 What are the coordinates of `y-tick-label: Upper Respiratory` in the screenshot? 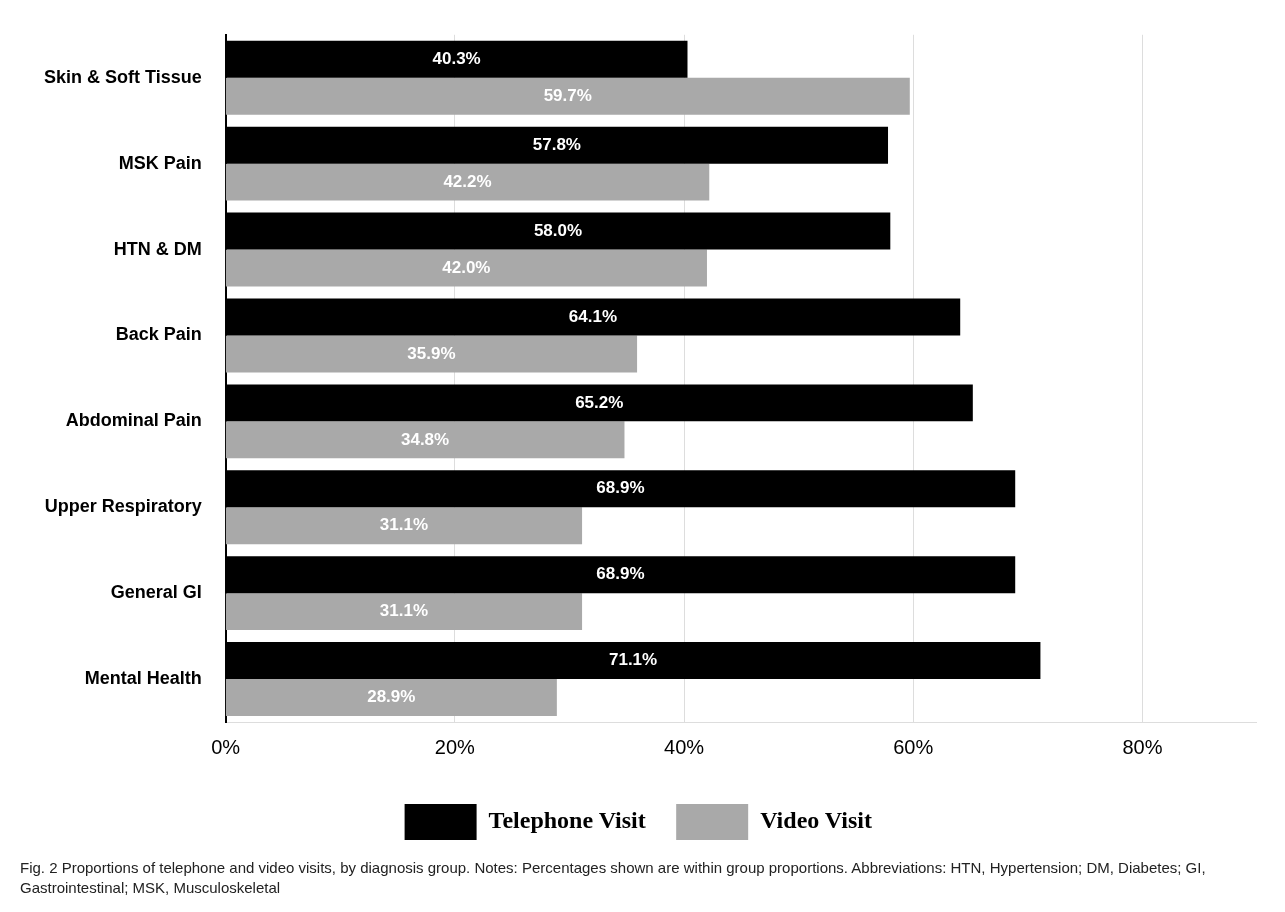 It's located at (123, 506).